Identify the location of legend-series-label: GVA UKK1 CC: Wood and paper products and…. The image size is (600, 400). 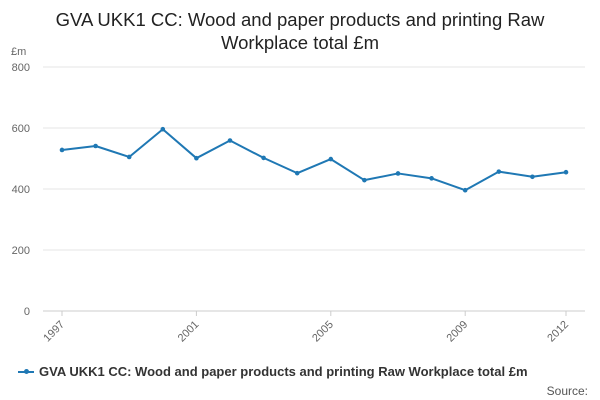
(283, 371).